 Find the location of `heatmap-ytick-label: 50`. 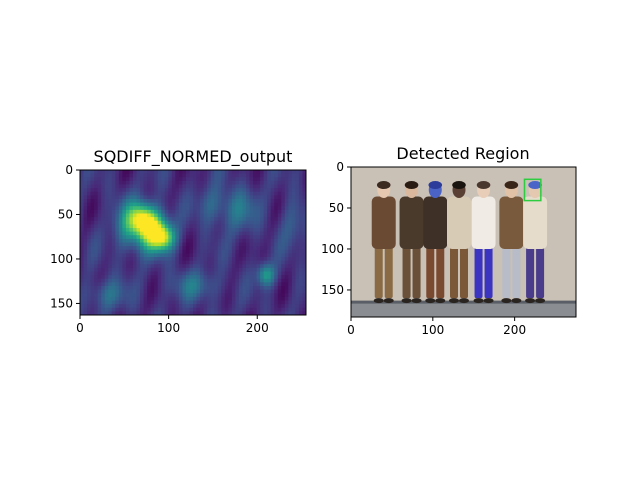

heatmap-ytick-label: 50 is located at coordinates (65, 214).